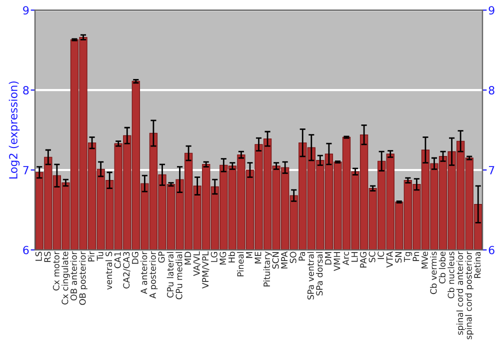 This screenshot has width=500, height=350. Describe the element at coordinates (91, 256) in the screenshot. I see `x-tick-label: Pir` at that location.